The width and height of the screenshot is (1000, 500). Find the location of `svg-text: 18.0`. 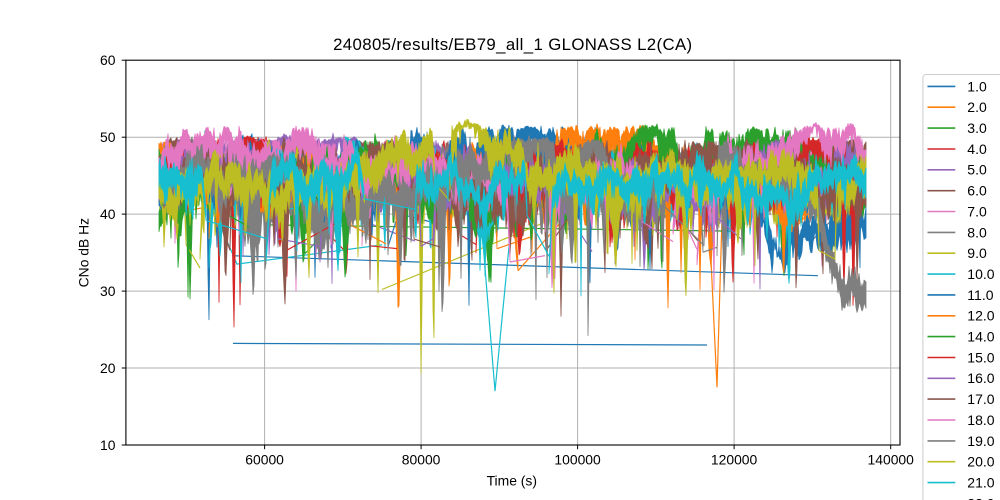

svg-text: 18.0 is located at coordinates (980, 420).